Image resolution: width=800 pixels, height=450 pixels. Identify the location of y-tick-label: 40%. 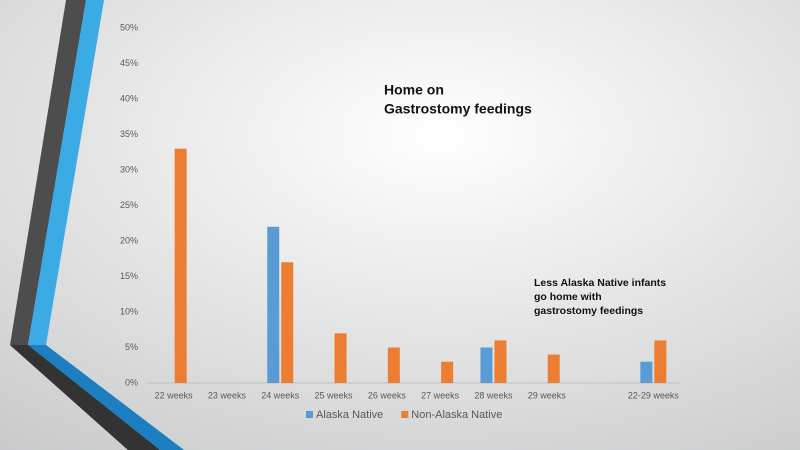
(129, 98).